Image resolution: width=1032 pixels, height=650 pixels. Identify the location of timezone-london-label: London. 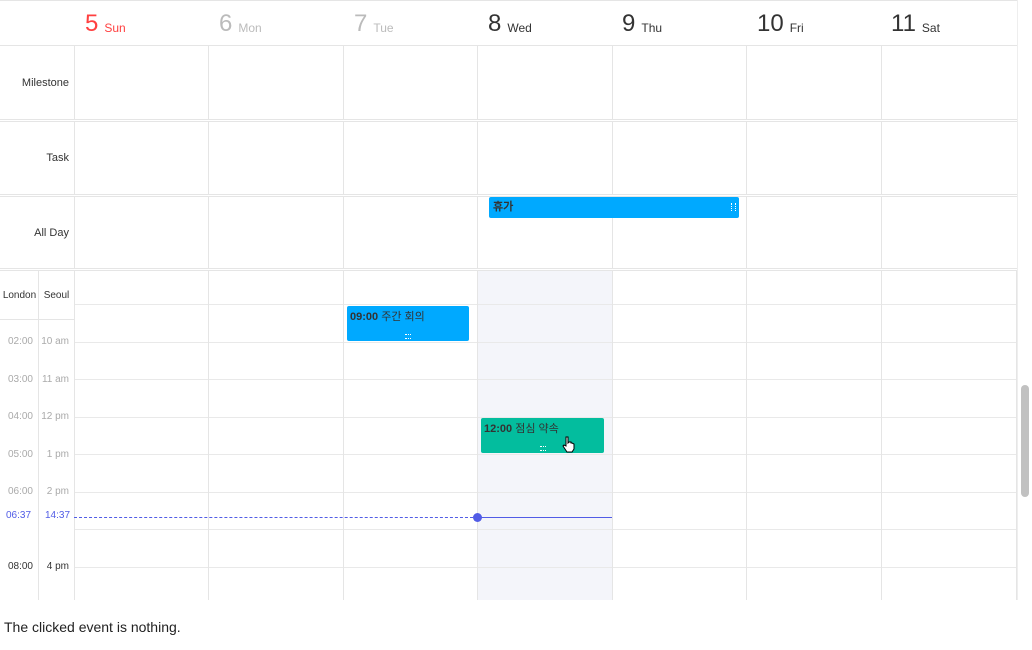
(19, 295).